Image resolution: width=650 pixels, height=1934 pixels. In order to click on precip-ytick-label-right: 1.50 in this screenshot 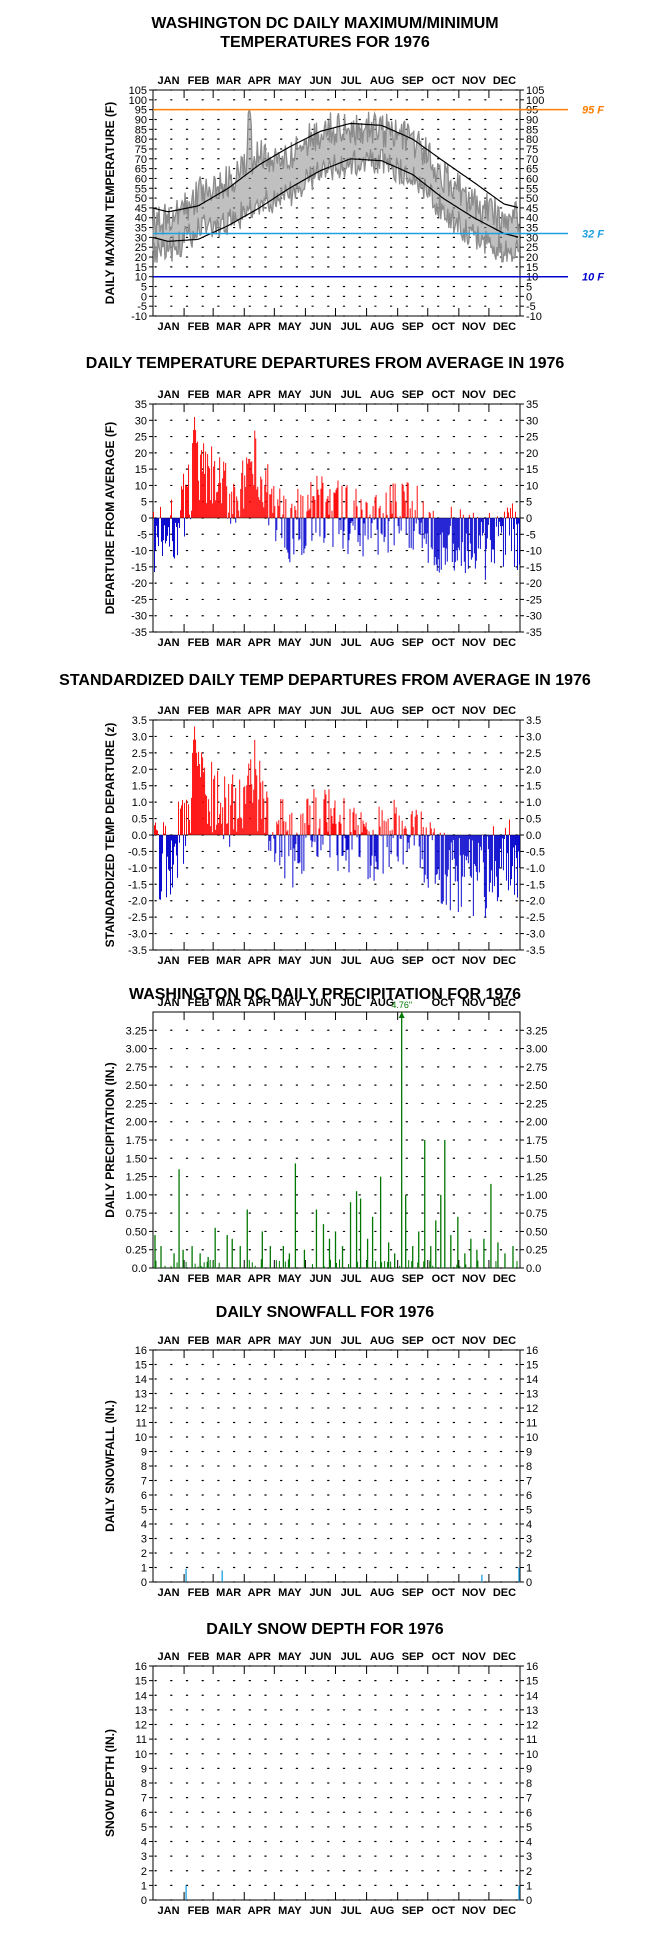, I will do `click(536, 1159)`.